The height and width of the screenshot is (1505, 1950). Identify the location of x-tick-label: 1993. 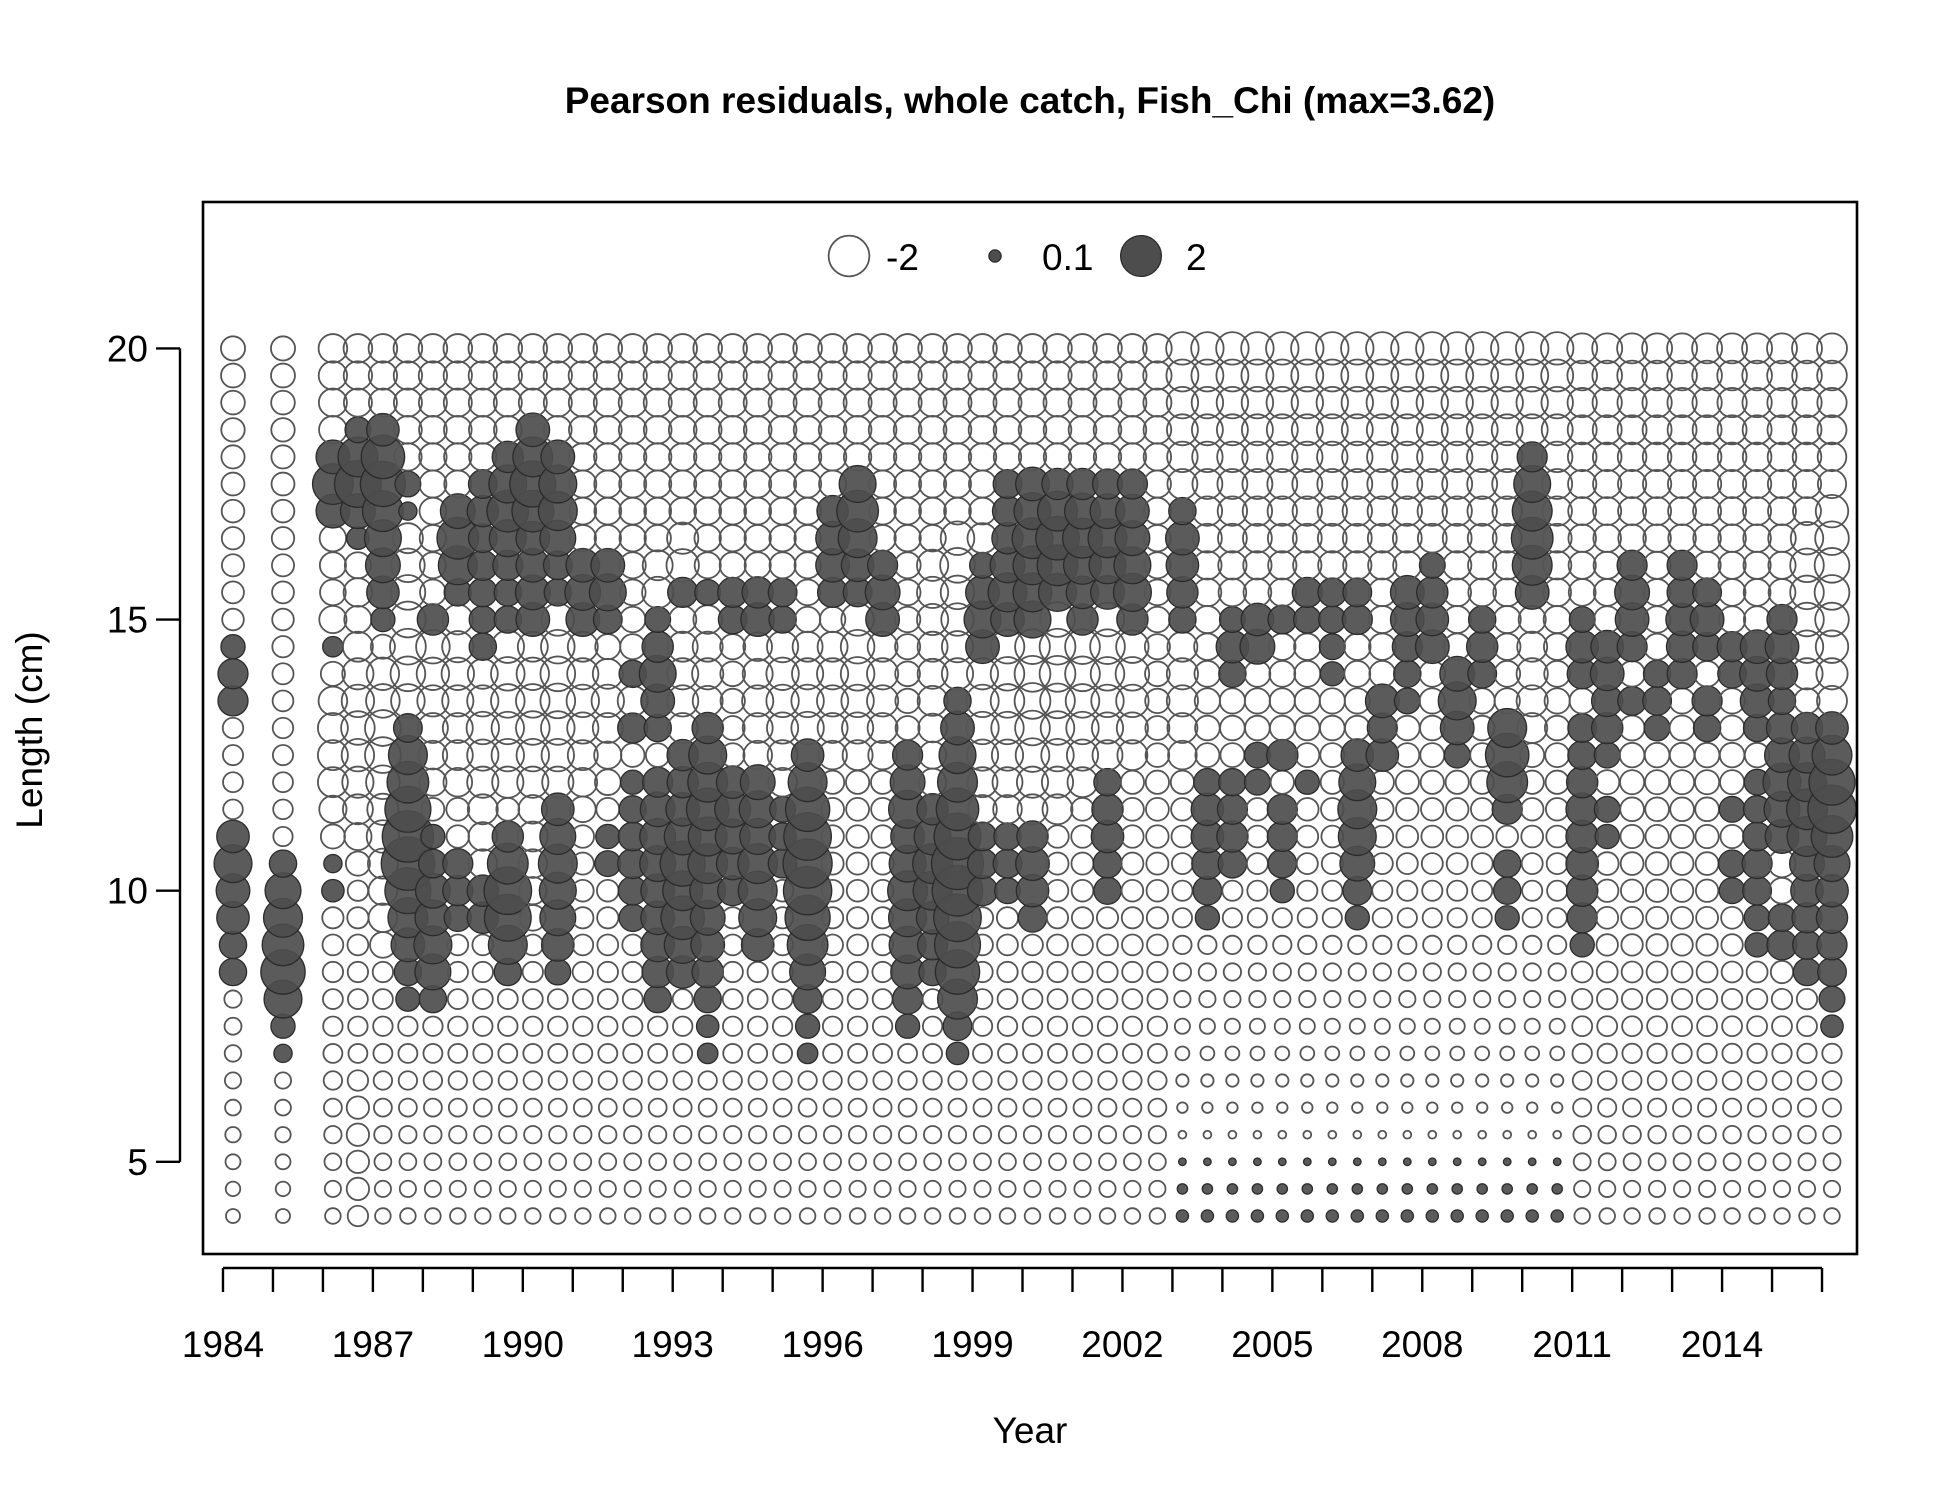
(673, 1344).